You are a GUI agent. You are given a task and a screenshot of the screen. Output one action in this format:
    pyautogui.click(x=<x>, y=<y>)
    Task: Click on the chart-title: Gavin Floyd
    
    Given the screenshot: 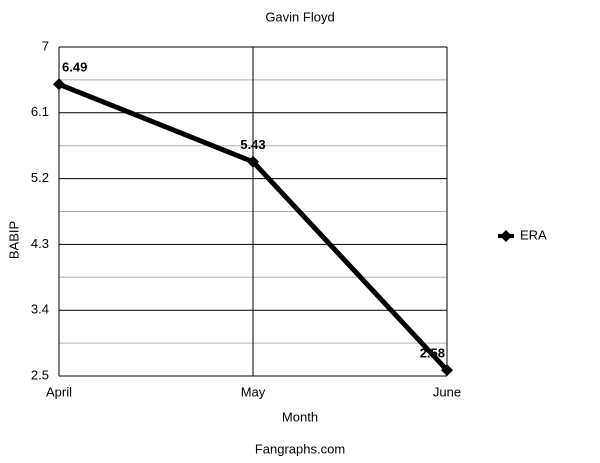 What is the action you would take?
    pyautogui.click(x=299, y=16)
    